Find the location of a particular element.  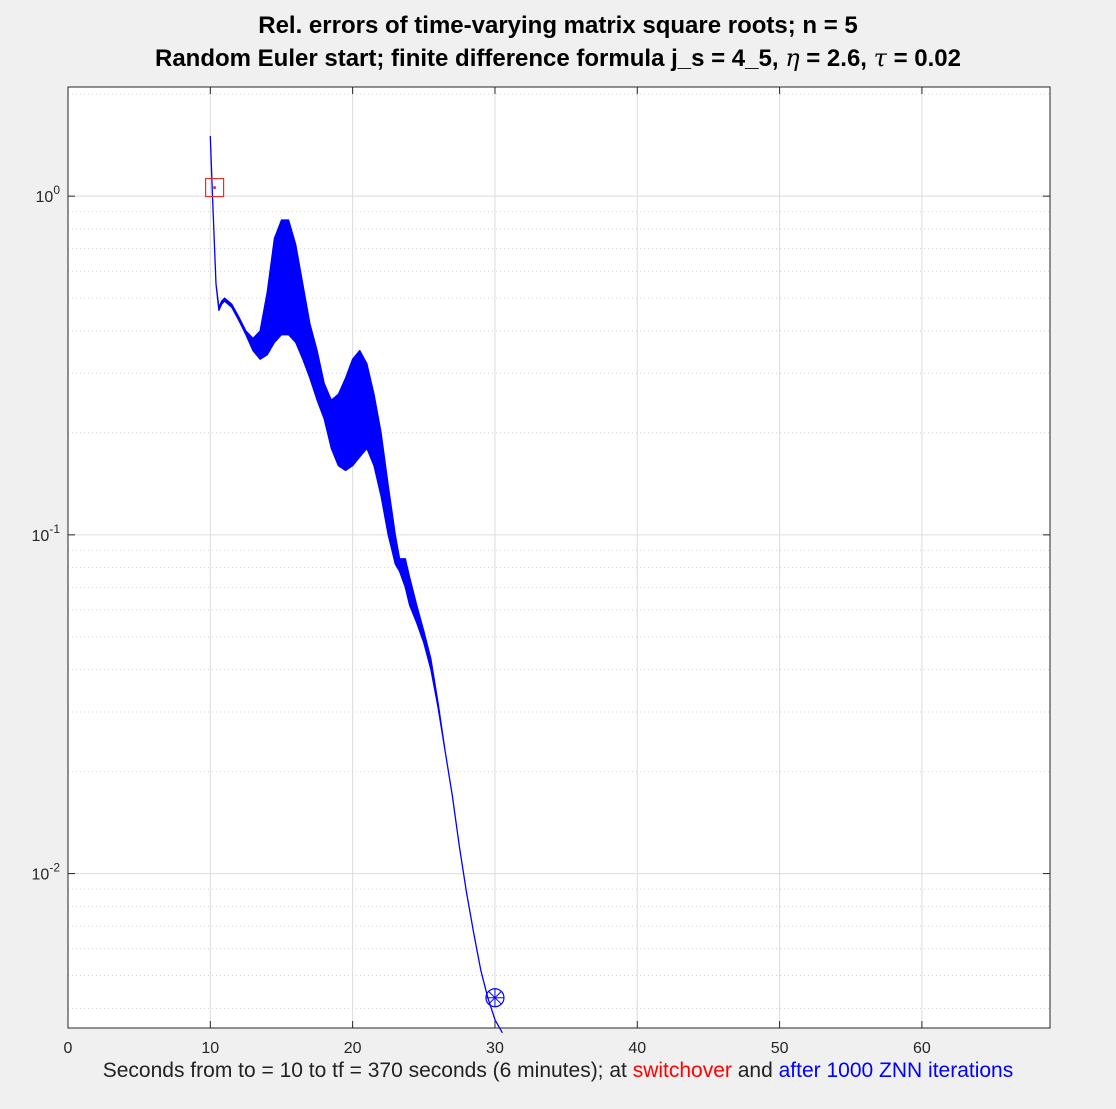

tau-value: = 0.02 is located at coordinates (923, 58).